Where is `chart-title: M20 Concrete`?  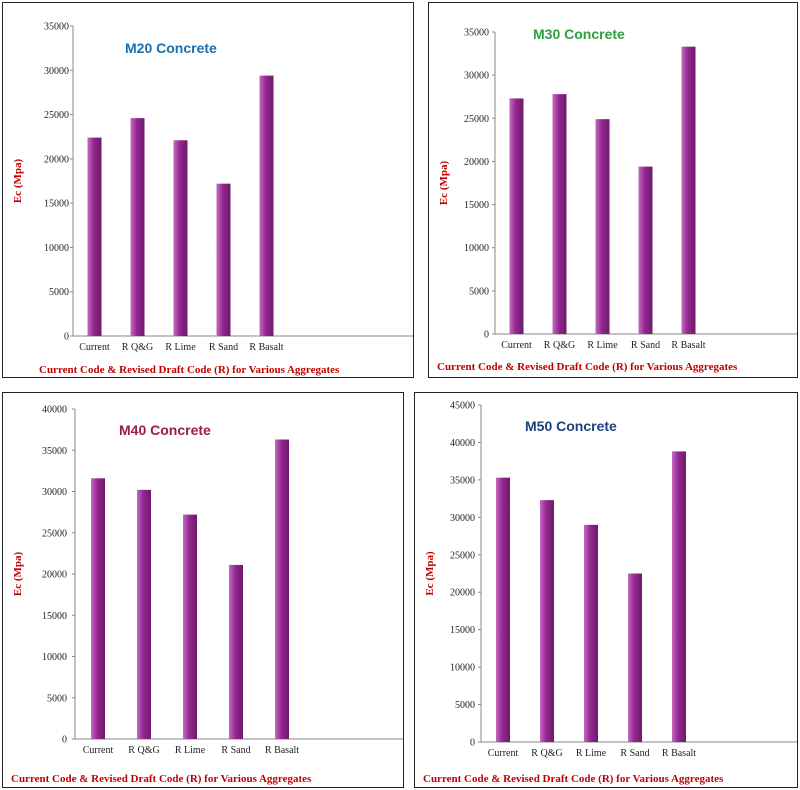
chart-title: M20 Concrete is located at coordinates (171, 48).